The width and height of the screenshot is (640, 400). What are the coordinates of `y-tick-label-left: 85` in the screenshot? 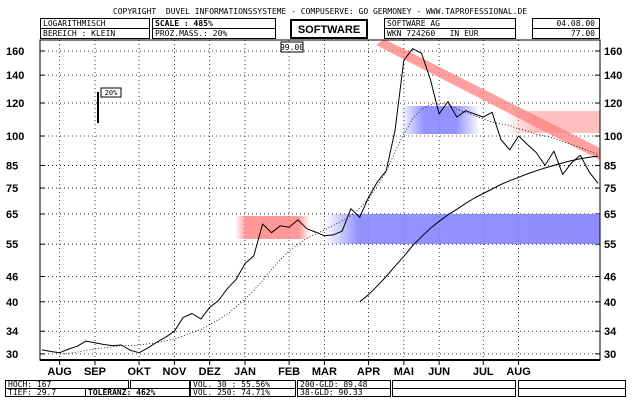 It's located at (12, 166).